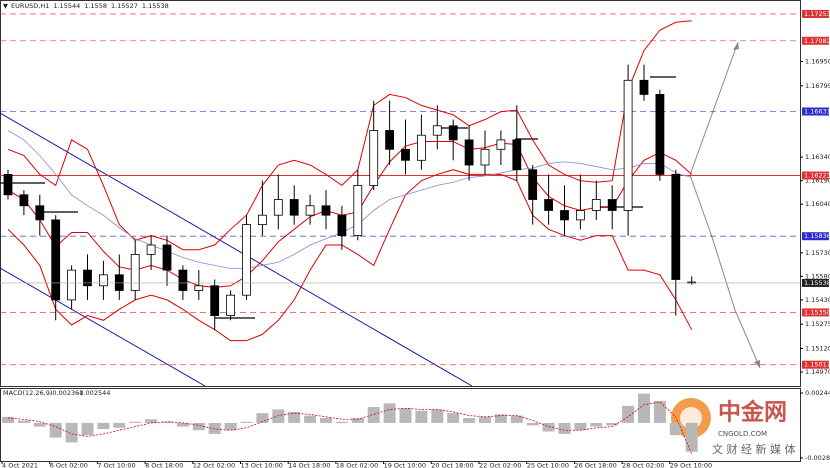 This screenshot has width=830, height=468. Describe the element at coordinates (350, 428) in the screenshot. I see `macd-signal-line` at that location.